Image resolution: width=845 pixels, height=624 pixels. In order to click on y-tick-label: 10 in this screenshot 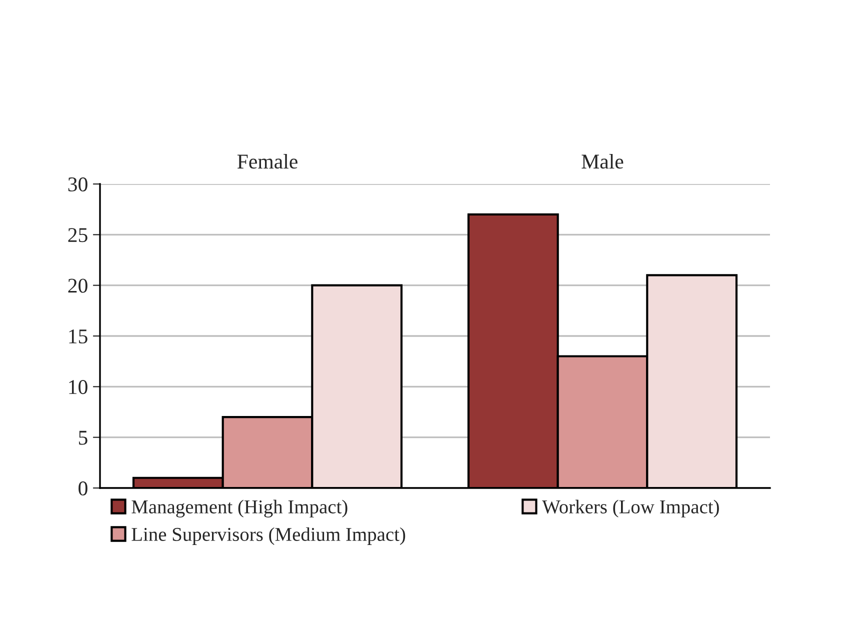, I will do `click(78, 387)`.